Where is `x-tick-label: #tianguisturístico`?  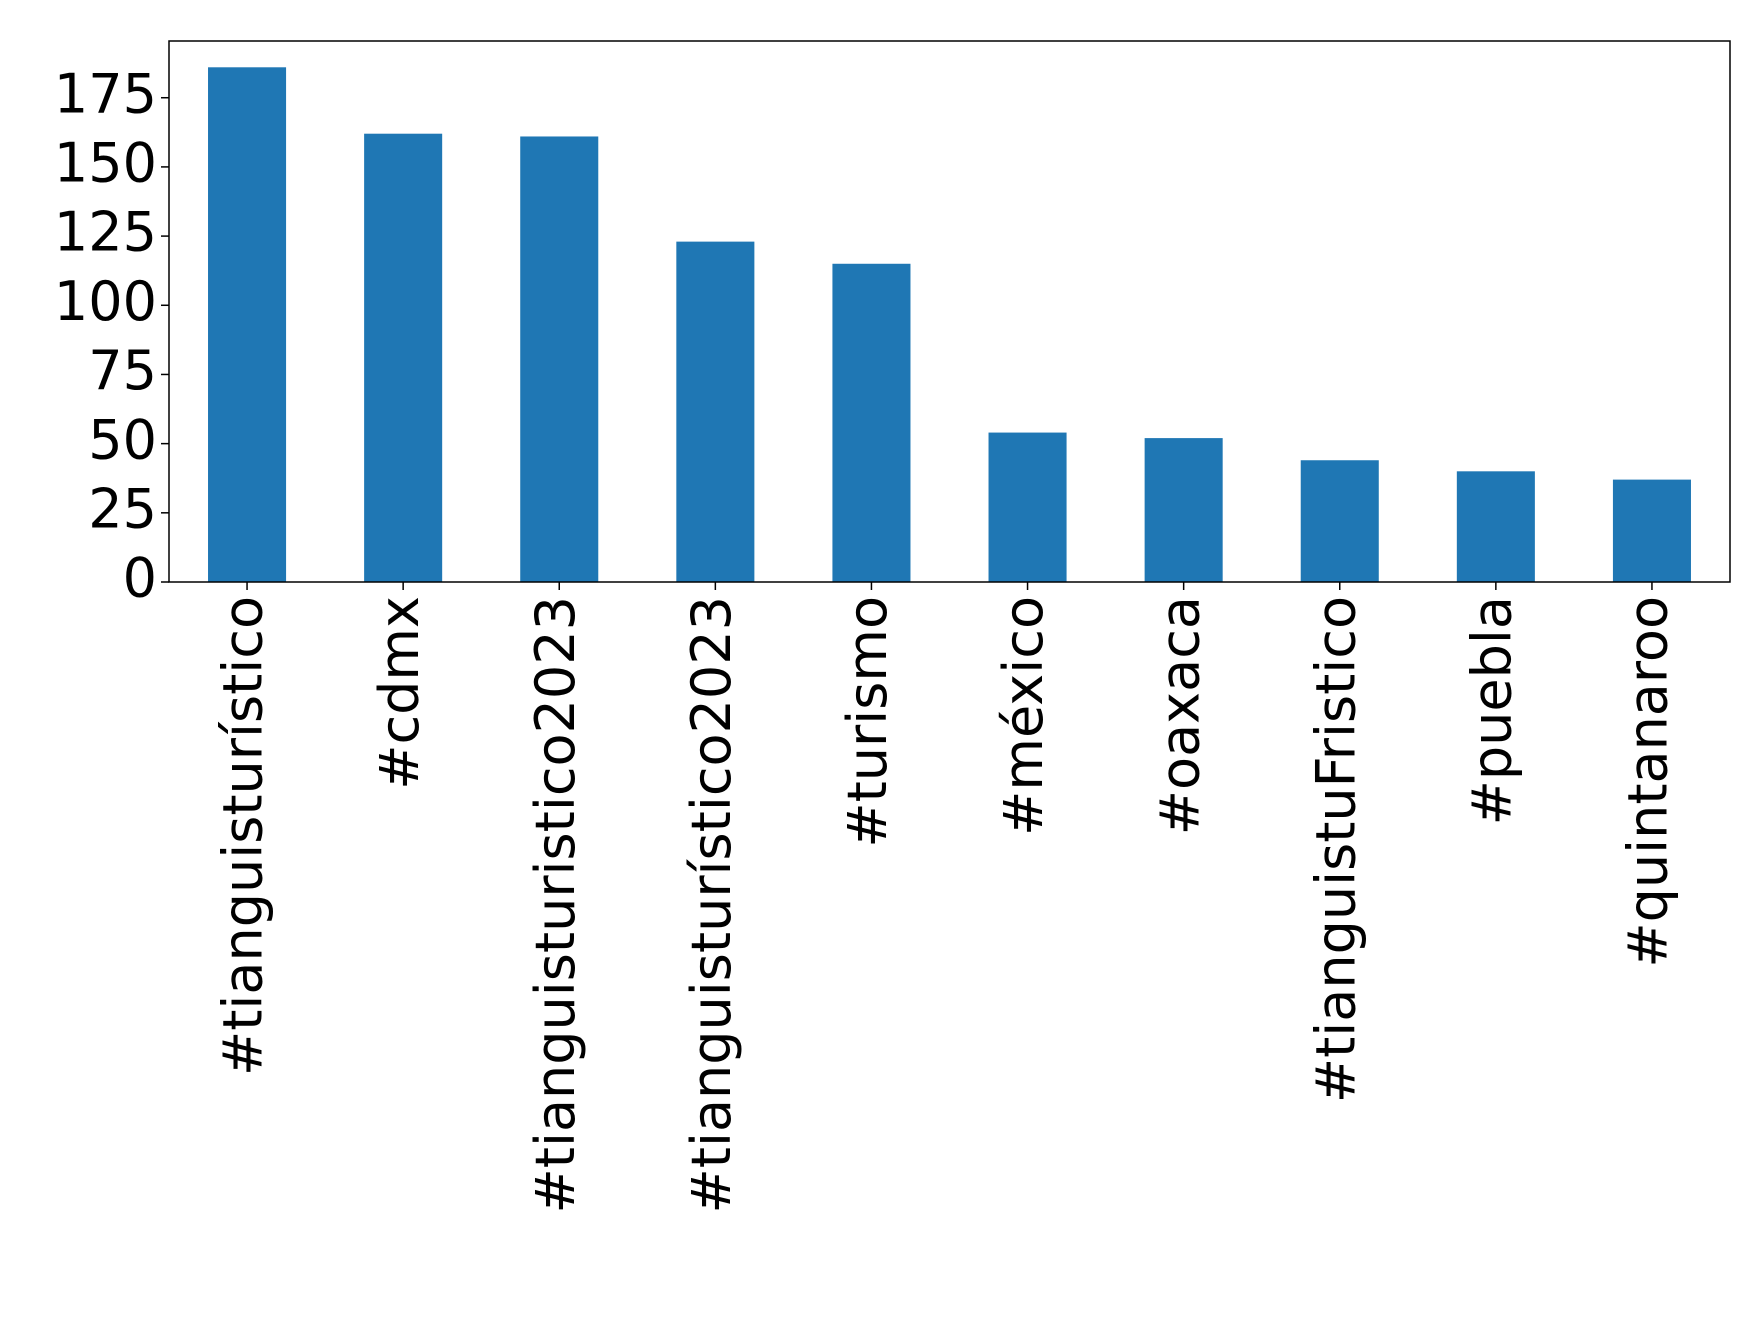 x-tick-label: #tianguisturístico is located at coordinates (243, 836).